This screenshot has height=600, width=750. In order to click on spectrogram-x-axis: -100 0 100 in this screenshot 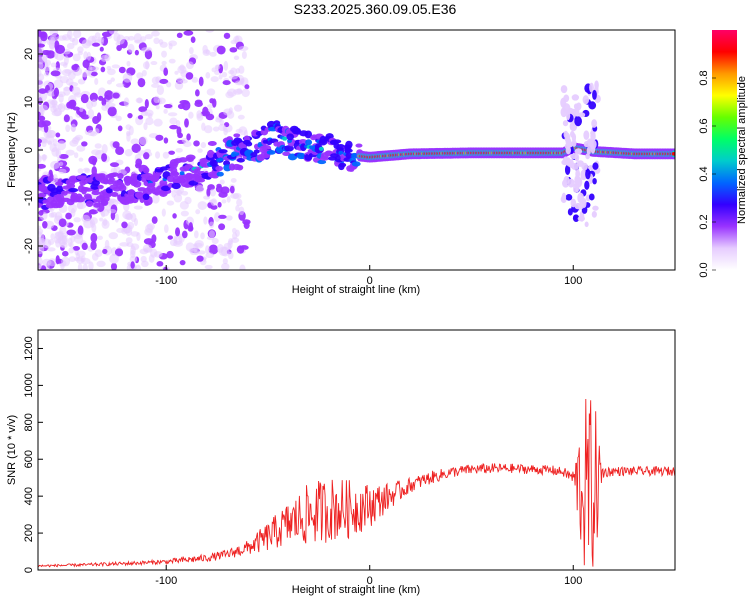, I will do `click(368, 276)`.